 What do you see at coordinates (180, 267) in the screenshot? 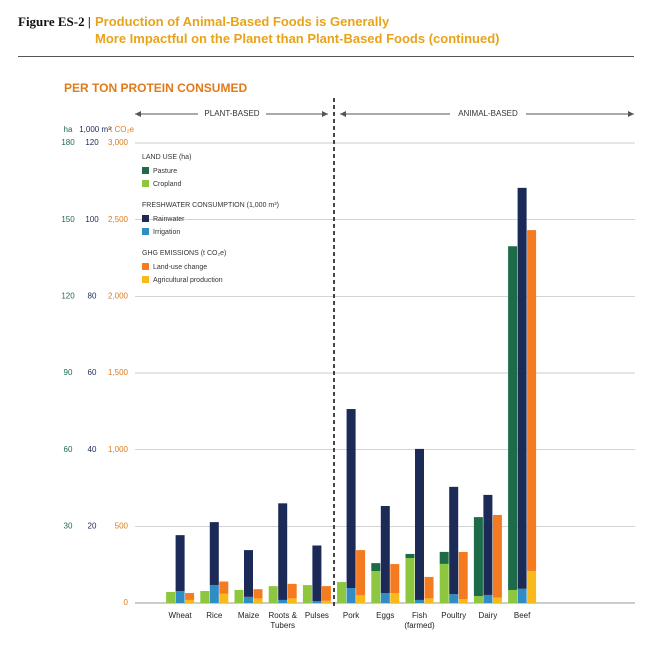
I see `legend-label: Land-use change` at bounding box center [180, 267].